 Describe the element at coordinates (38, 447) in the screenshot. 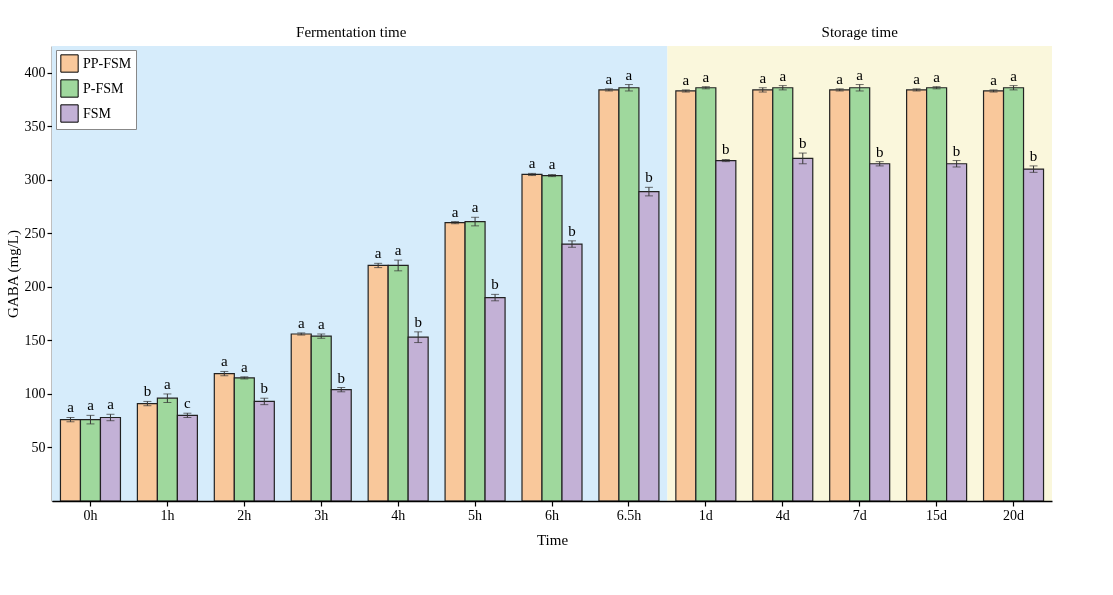

I see `y-tick-label: 50` at that location.